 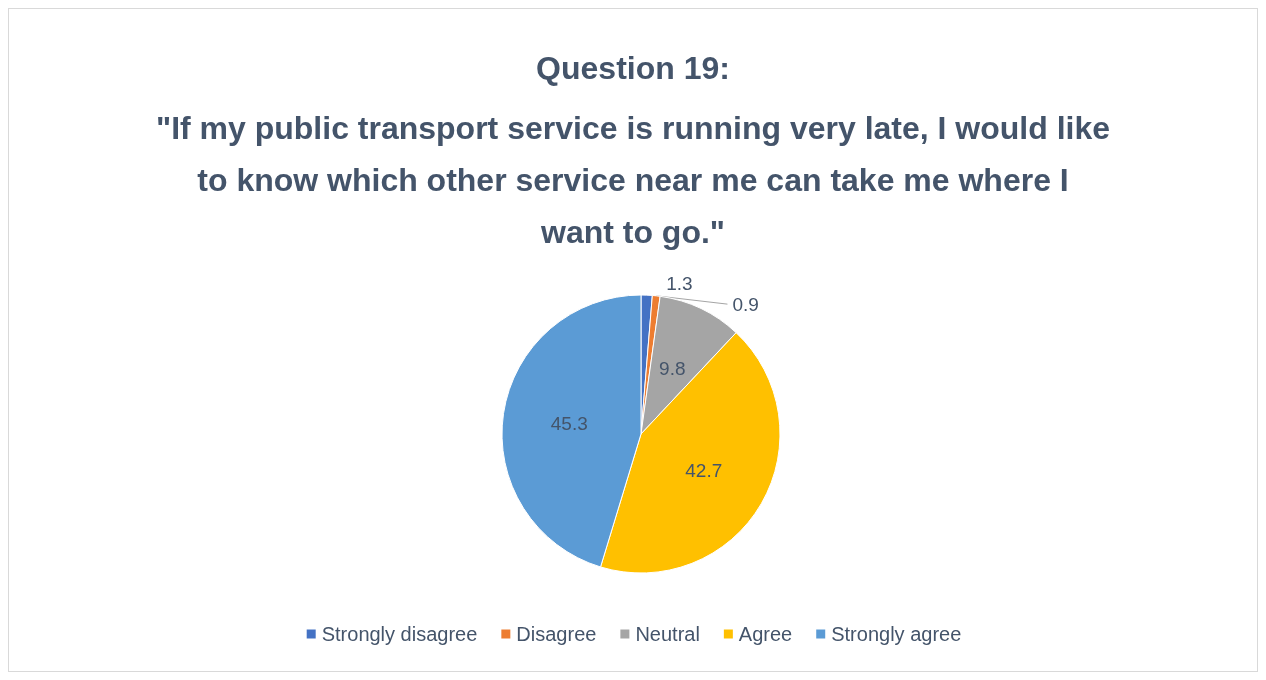 What do you see at coordinates (556, 634) in the screenshot?
I see `legend-label: Disagree` at bounding box center [556, 634].